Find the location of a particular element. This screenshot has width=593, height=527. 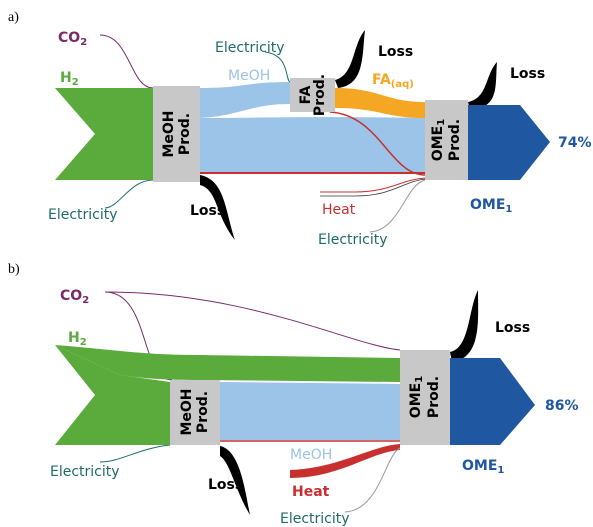

fa-prod-box is located at coordinates (312, 95).